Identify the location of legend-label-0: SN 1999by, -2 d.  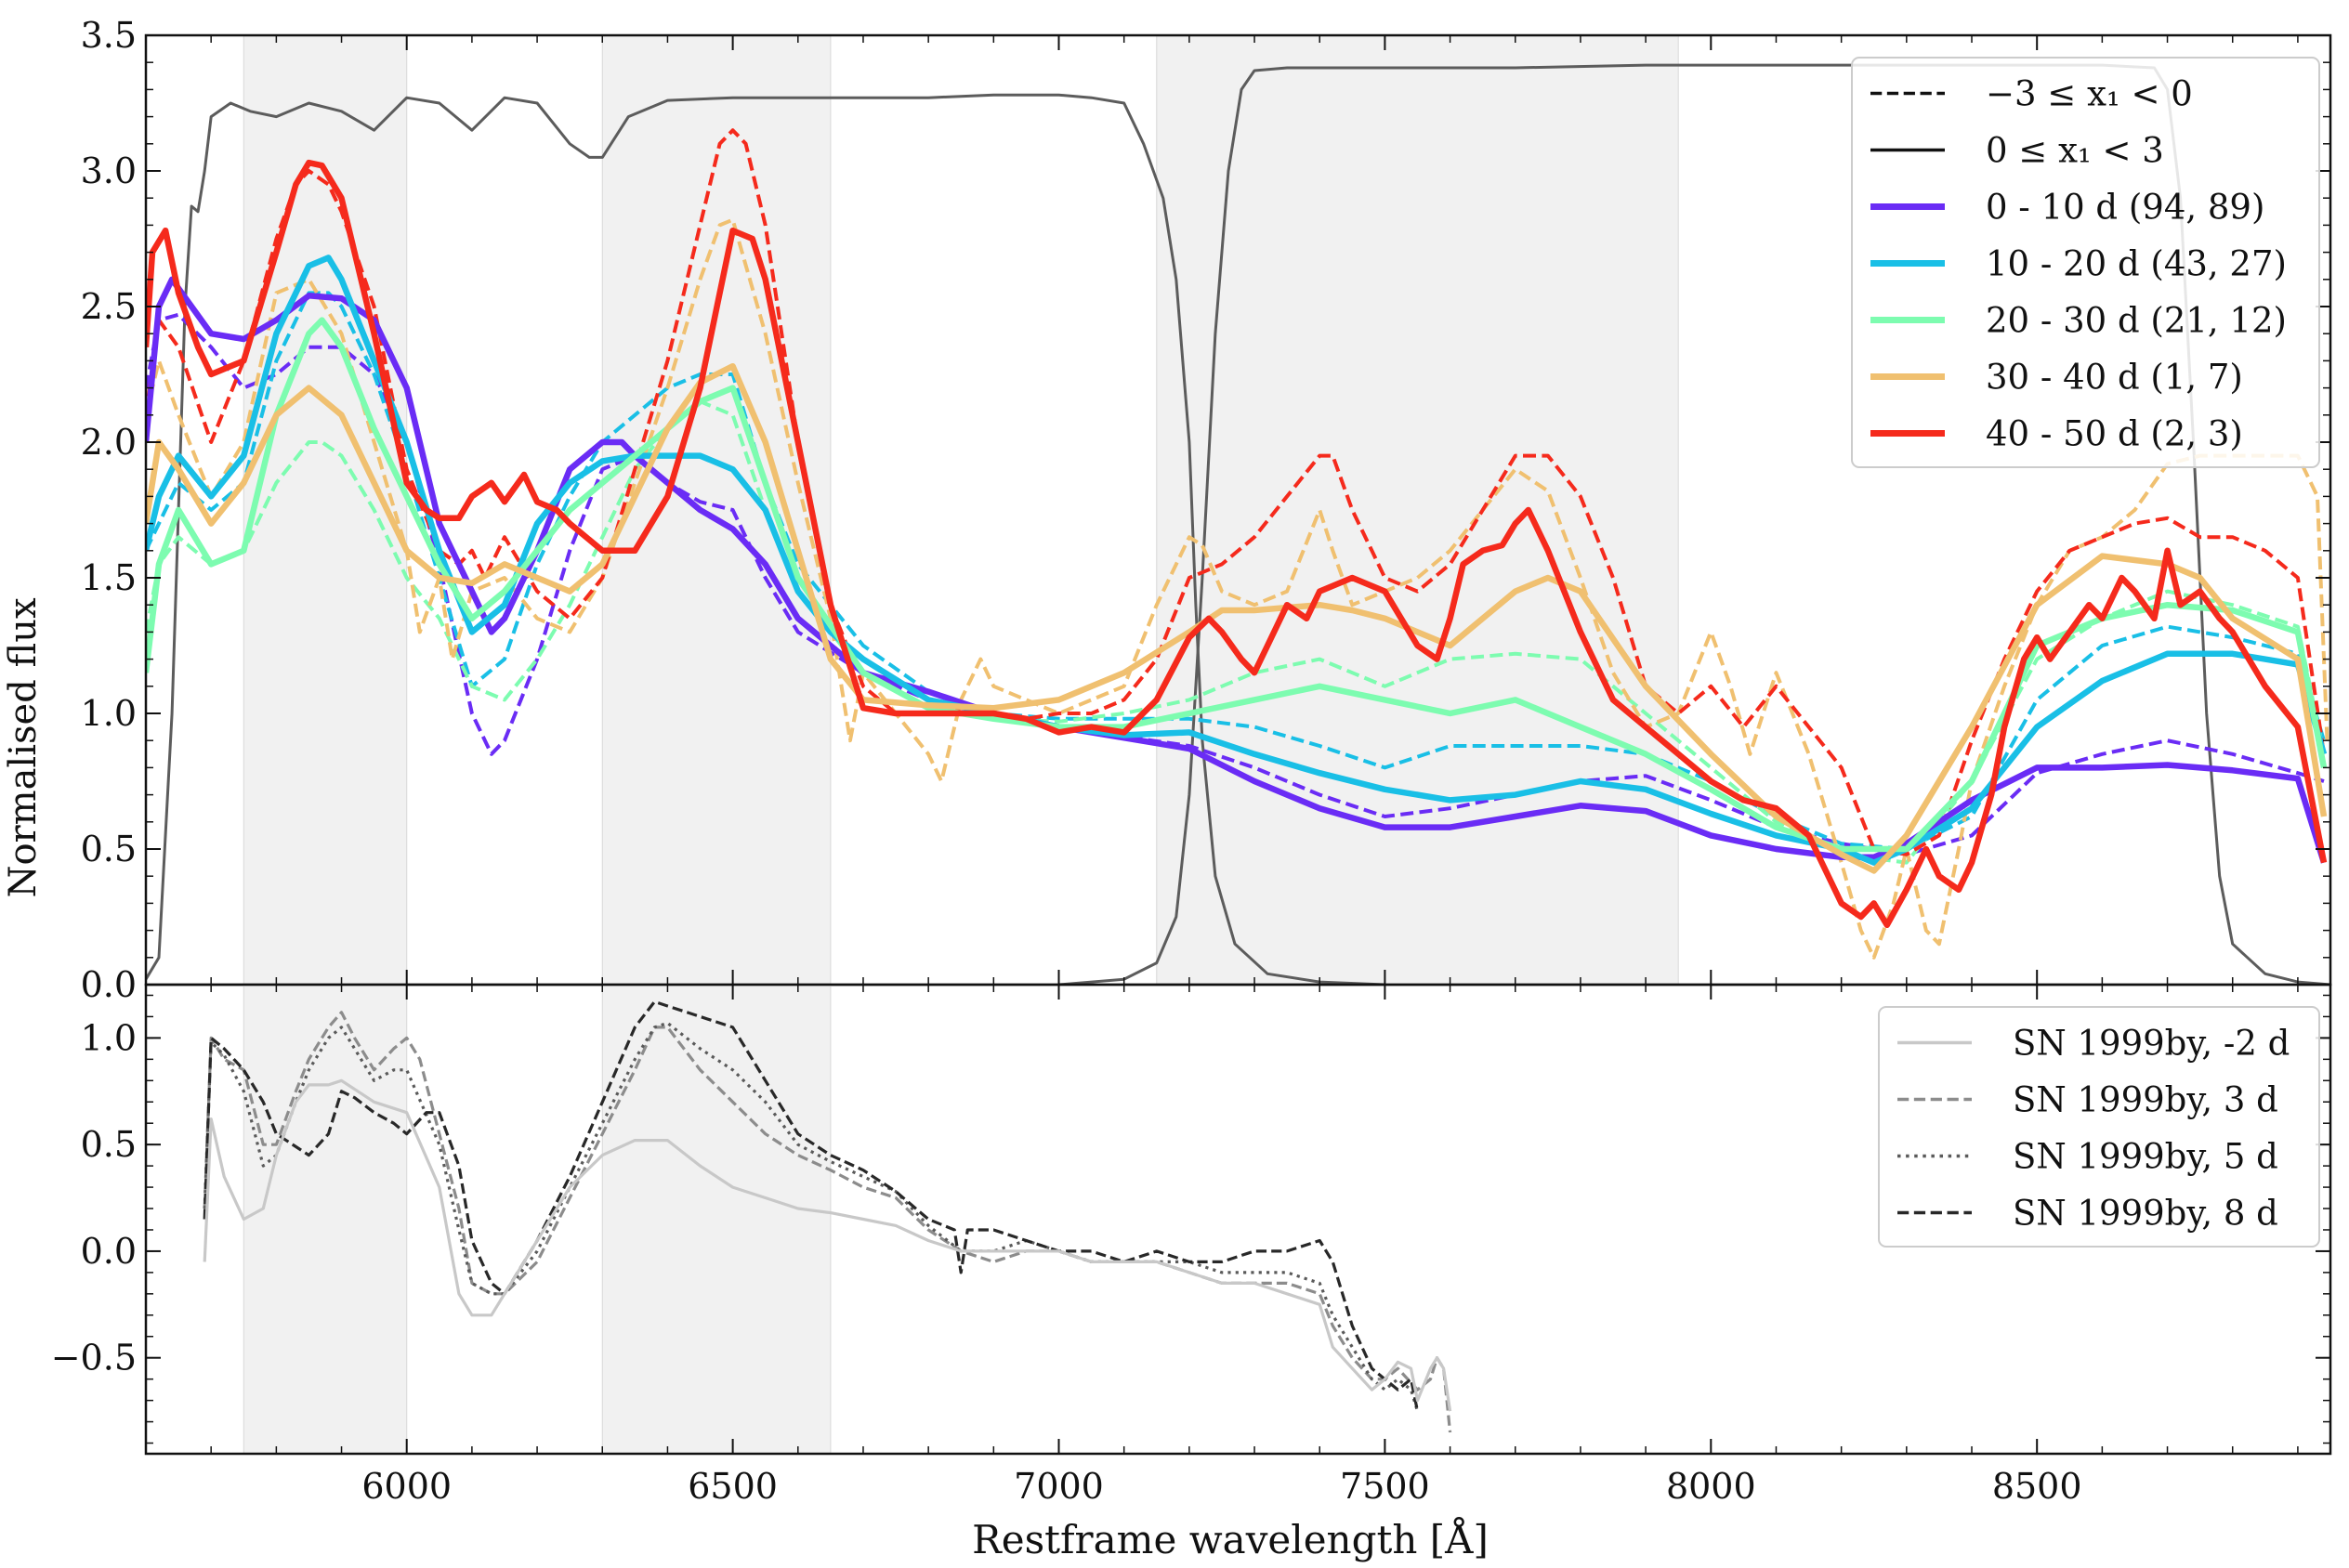
(2151, 1044).